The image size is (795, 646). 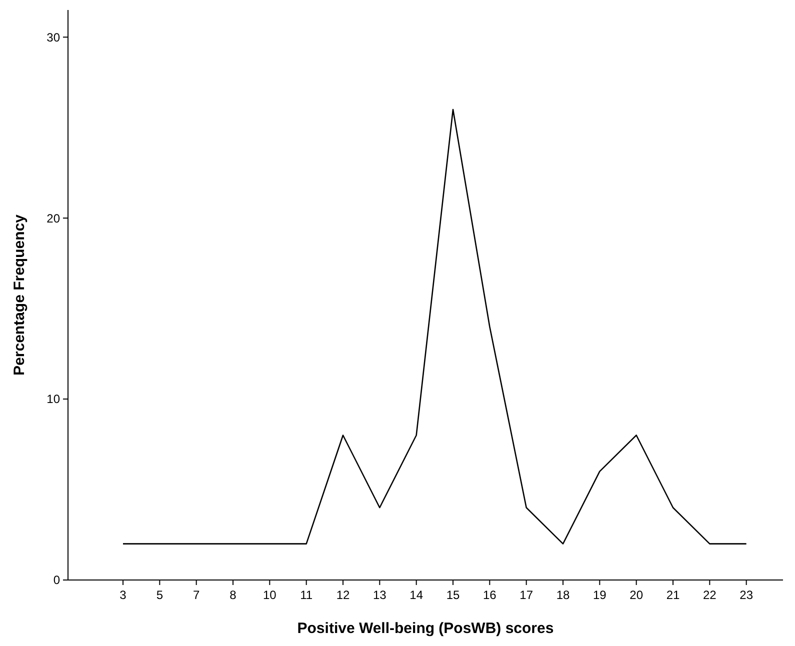 I want to click on x-tick-label: 13, so click(x=379, y=595).